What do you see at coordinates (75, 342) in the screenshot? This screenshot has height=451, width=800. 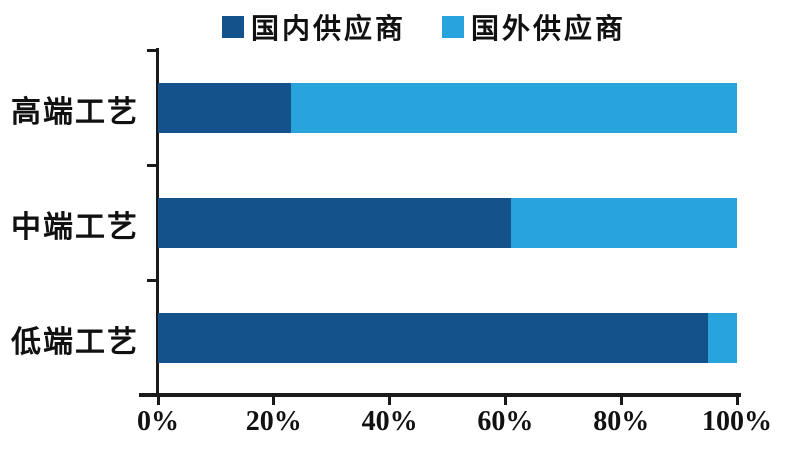 I see `category-label: 低端工艺` at bounding box center [75, 342].